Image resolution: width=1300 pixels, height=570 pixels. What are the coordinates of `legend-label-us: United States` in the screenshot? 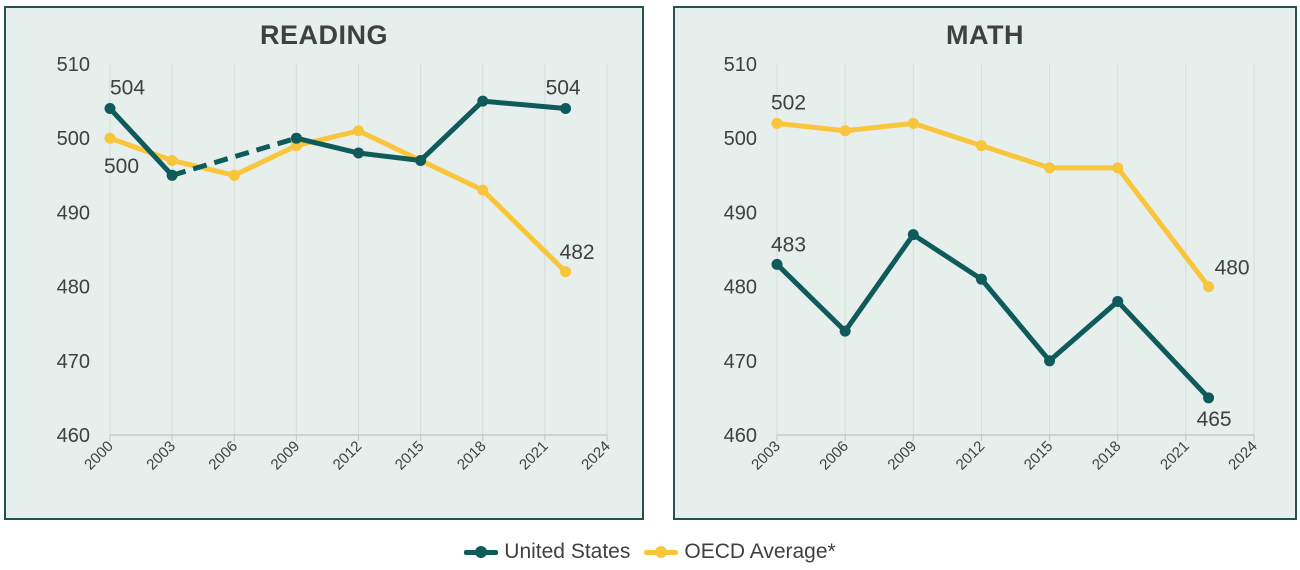 It's located at (567, 551).